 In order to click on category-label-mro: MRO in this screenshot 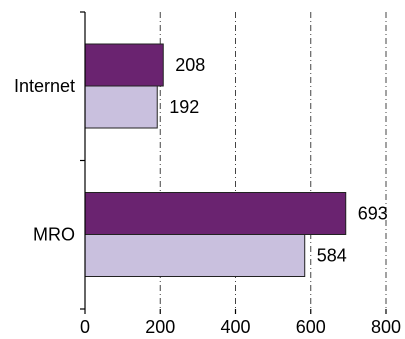, I will do `click(54, 235)`.